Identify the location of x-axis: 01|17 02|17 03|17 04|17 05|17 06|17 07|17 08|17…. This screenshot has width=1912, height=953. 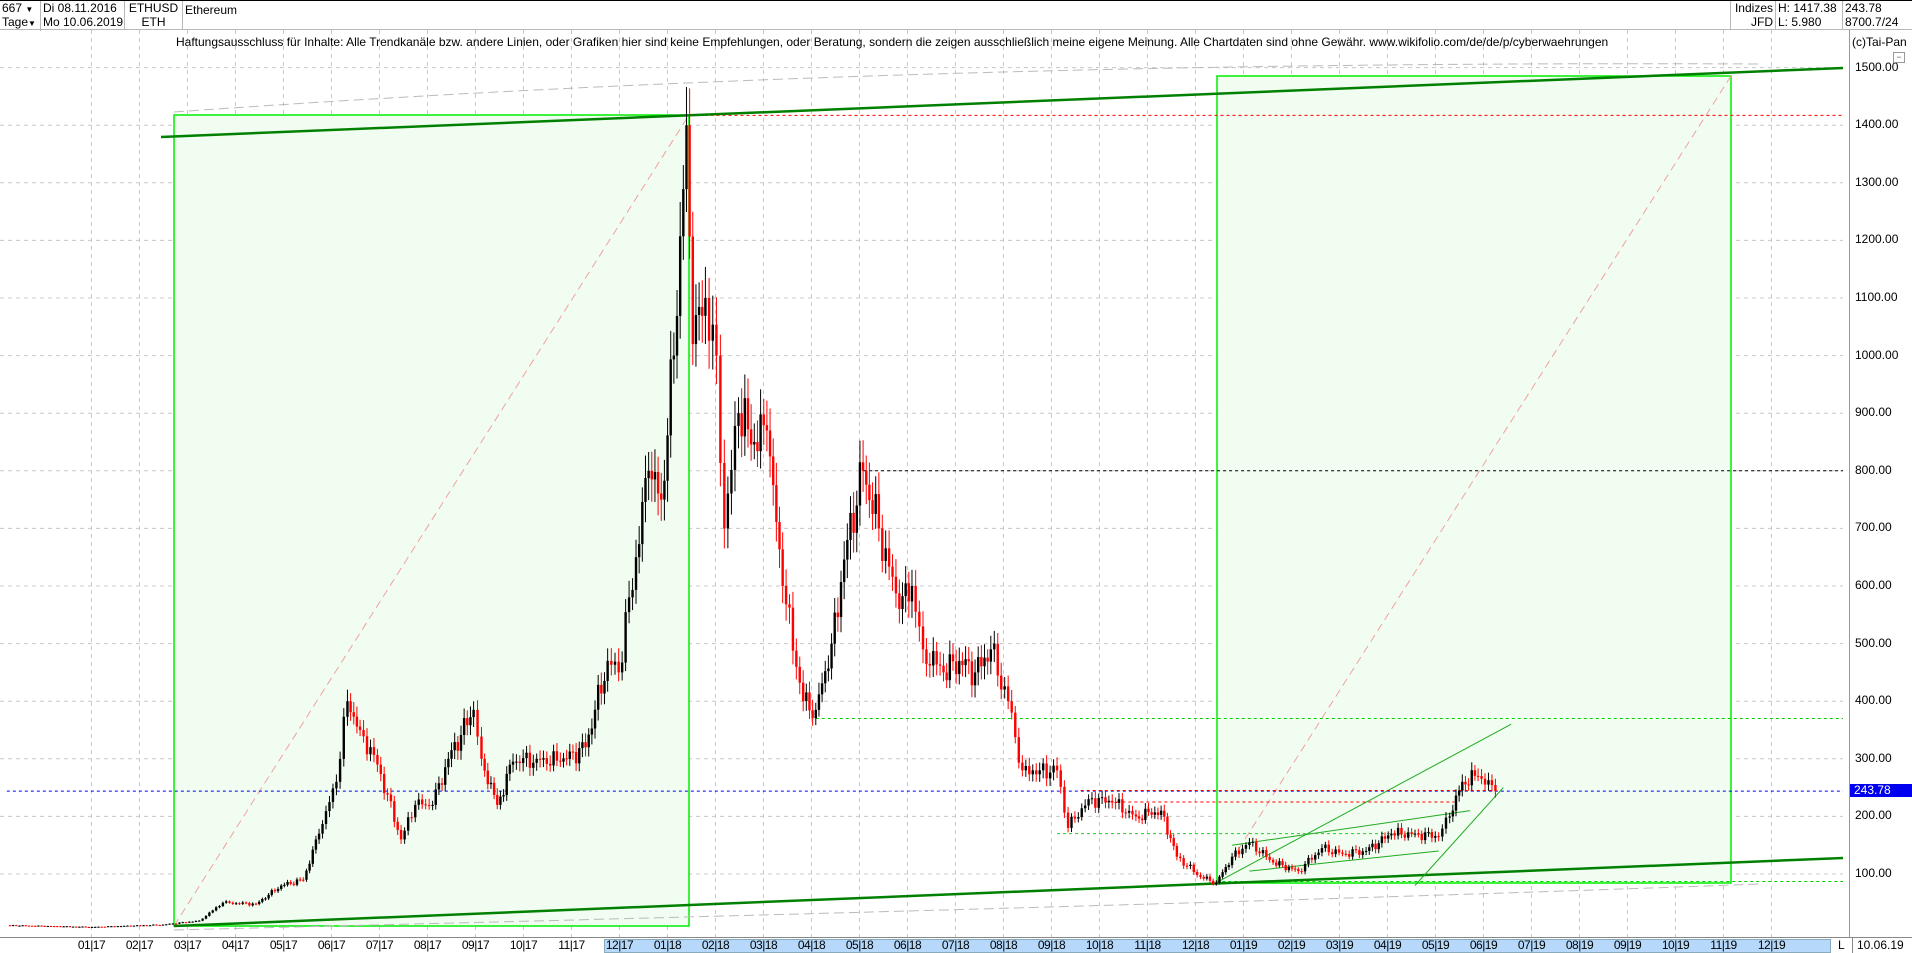
(956, 945).